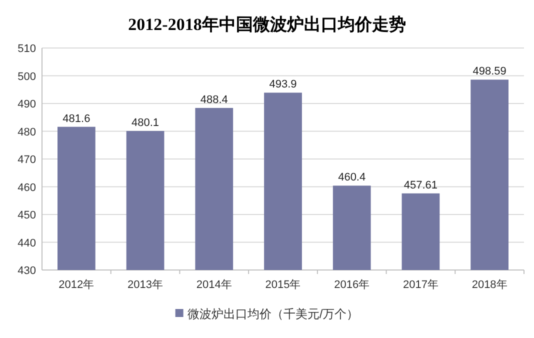  I want to click on y-tick-label: 470, so click(27, 160).